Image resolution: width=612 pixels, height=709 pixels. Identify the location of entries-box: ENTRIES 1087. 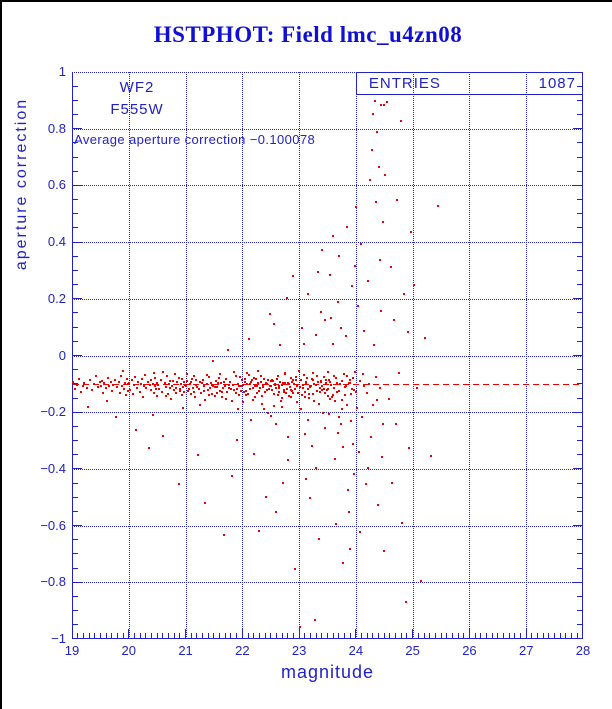
(469, 83).